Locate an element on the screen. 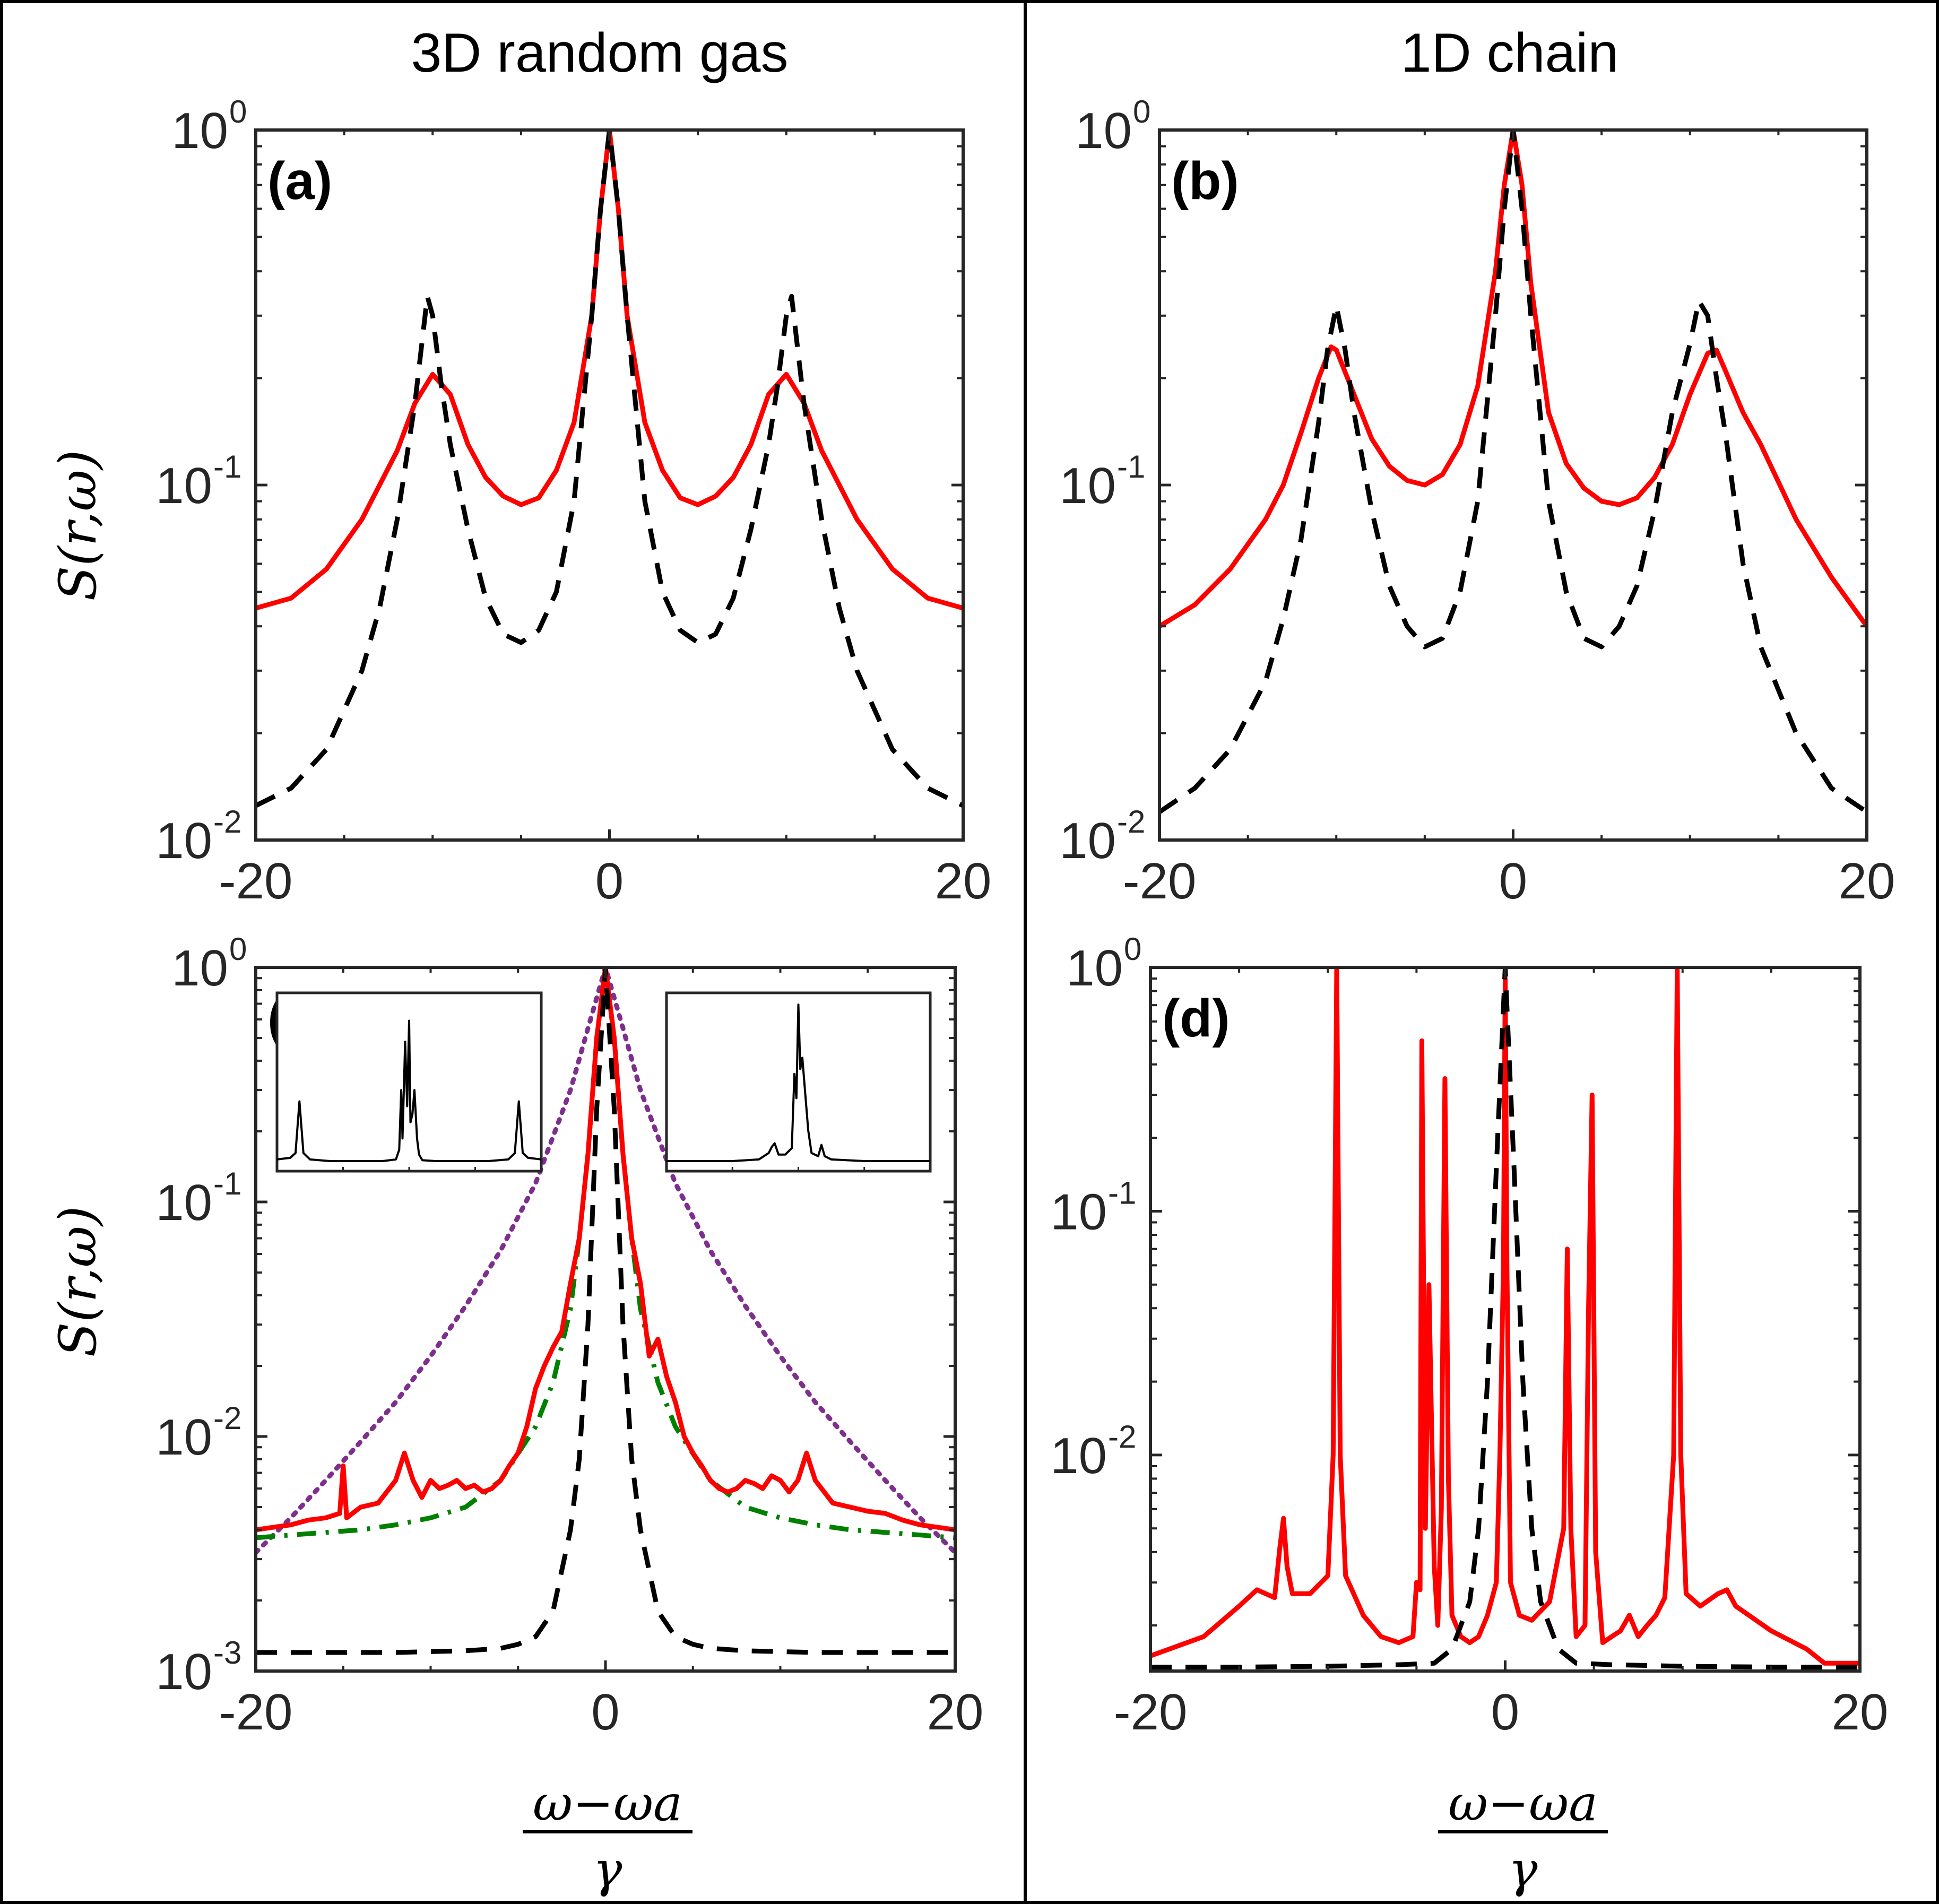 This screenshot has height=1904, width=1939. ytick-exp-d-1: -1 is located at coordinates (1122, 1192).